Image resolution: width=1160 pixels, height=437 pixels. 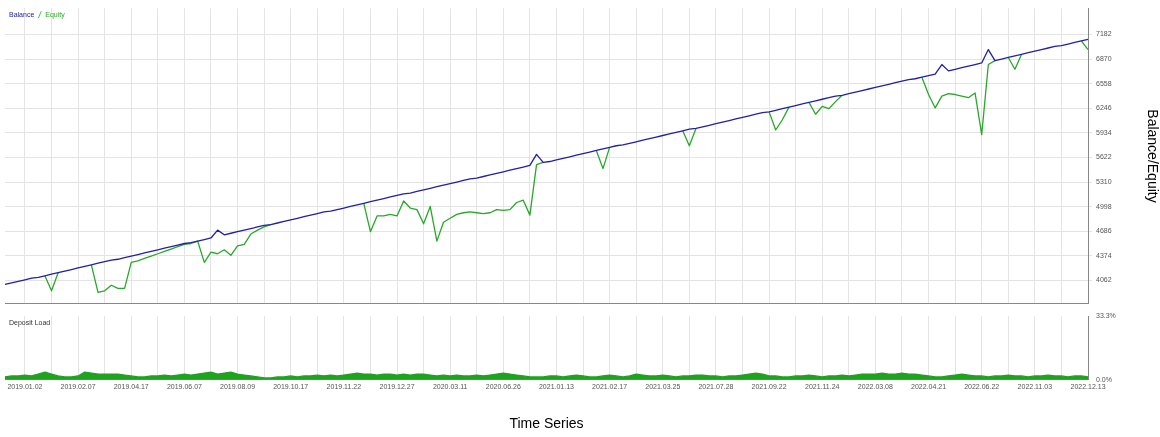 What do you see at coordinates (546, 423) in the screenshot?
I see `x-axis-title: Time Series` at bounding box center [546, 423].